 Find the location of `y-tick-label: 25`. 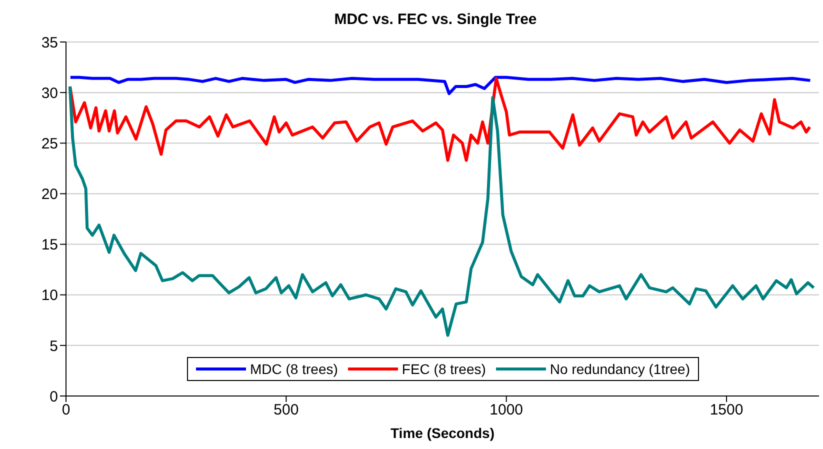

y-tick-label: 25 is located at coordinates (49, 143).